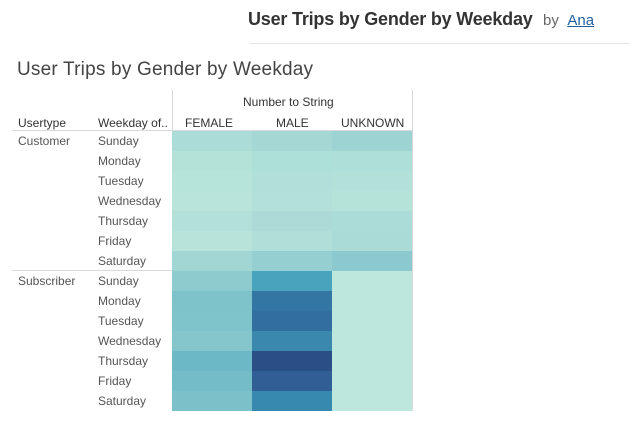  What do you see at coordinates (292, 241) in the screenshot?
I see `heatmap-cell-customer-friday-male` at bounding box center [292, 241].